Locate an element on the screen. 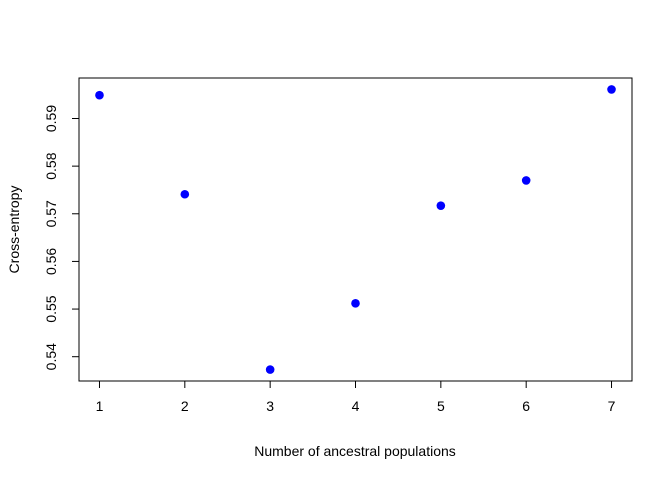 The image size is (672, 480). x-axis-title: Number of ancestral populations is located at coordinates (355, 451).